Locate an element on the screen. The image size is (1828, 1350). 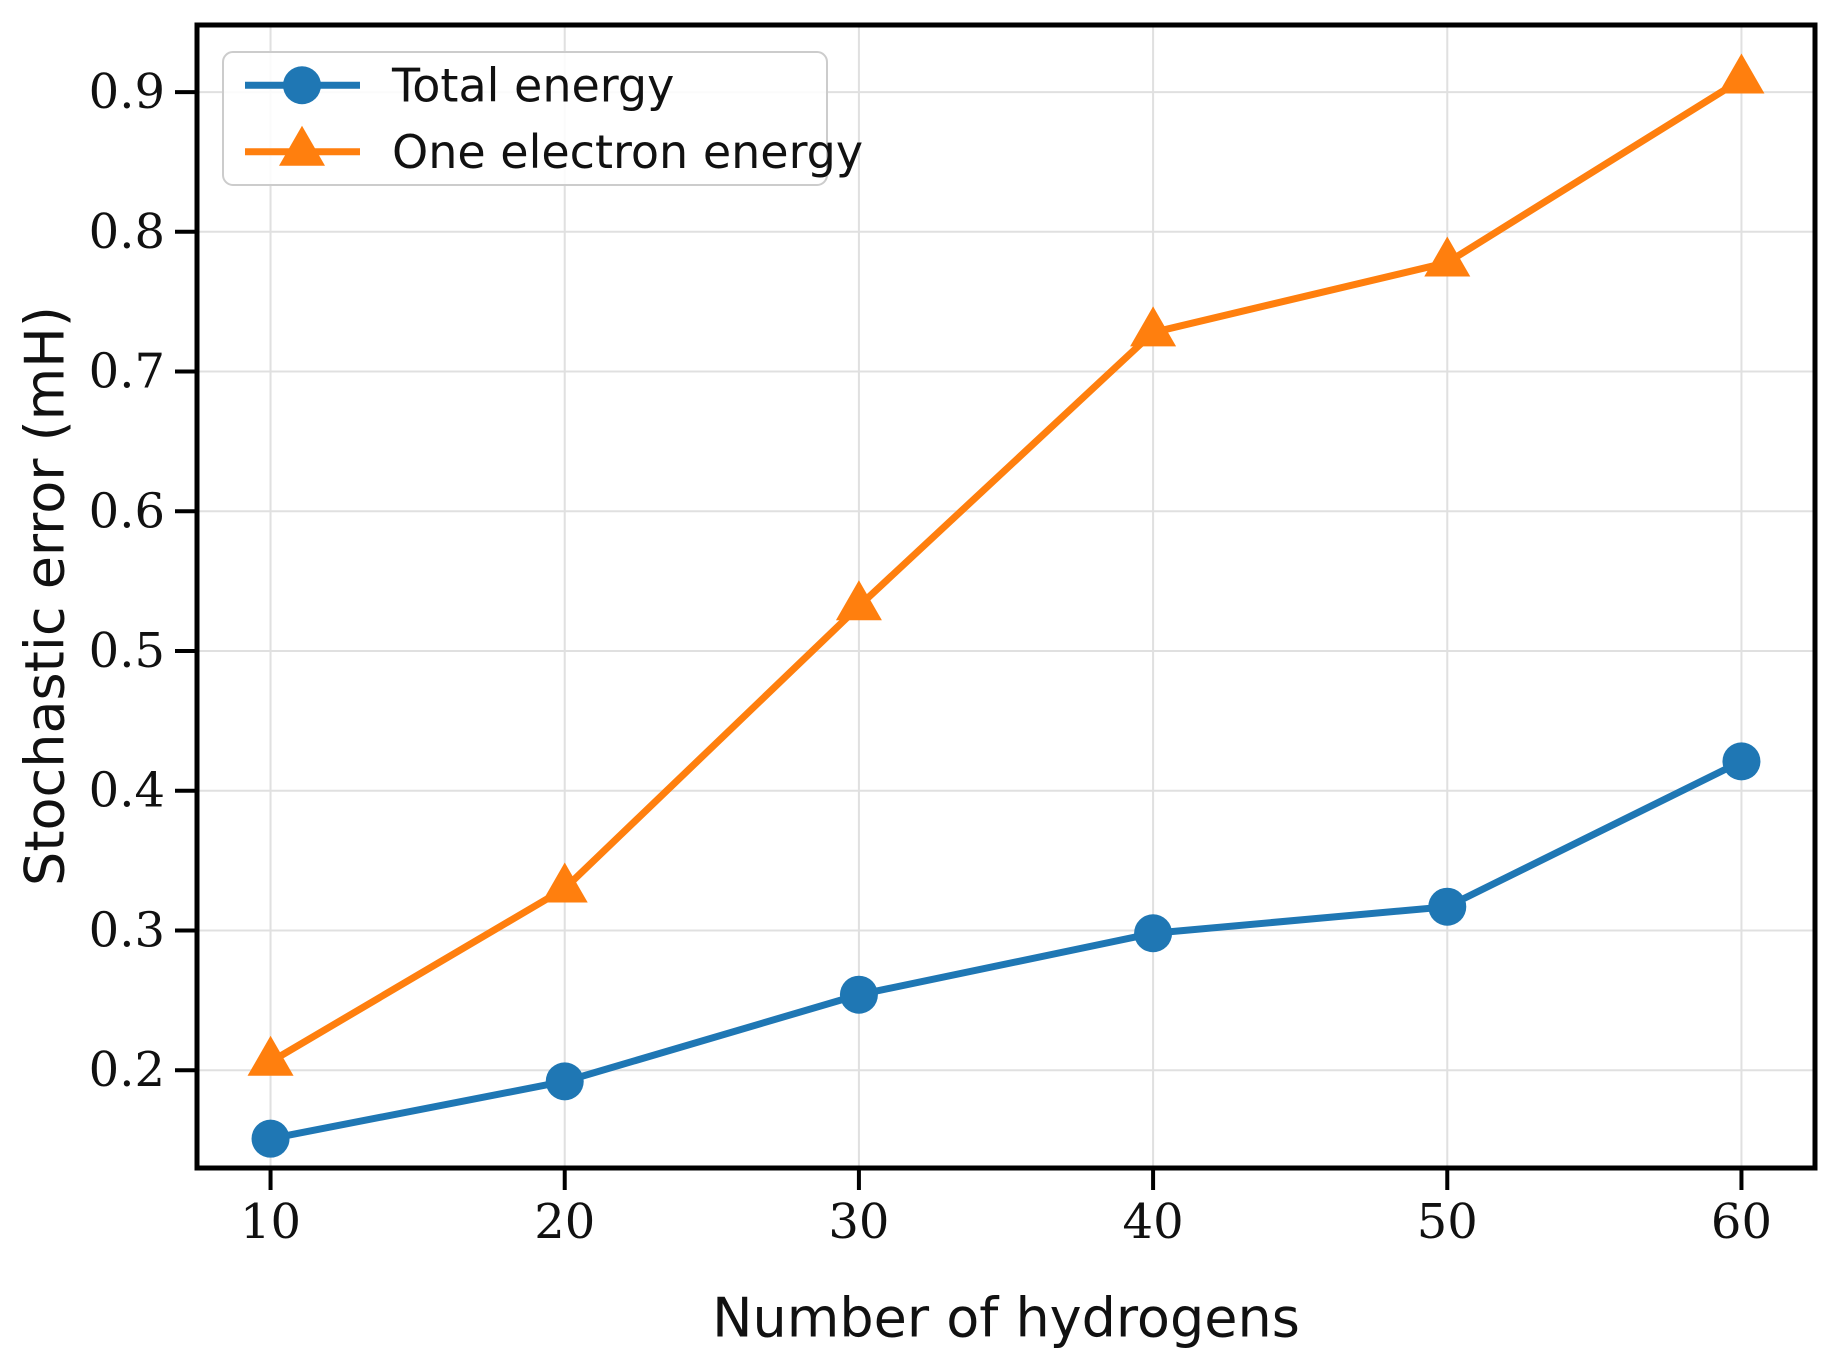
y-tick-label: 0.6 is located at coordinates (127, 511).